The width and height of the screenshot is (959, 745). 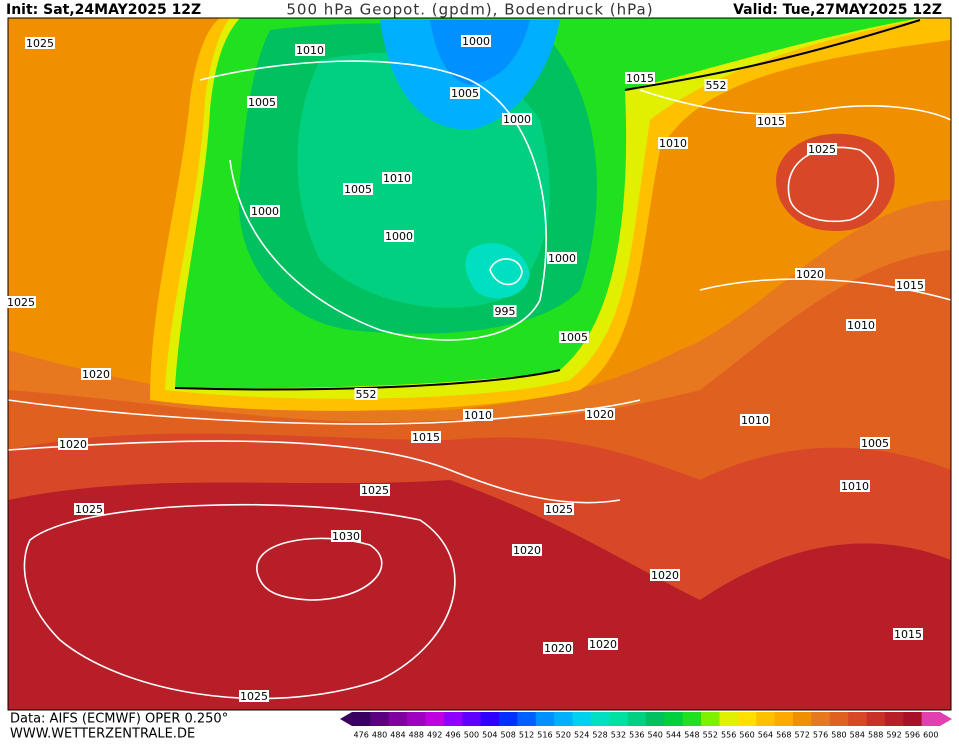 I want to click on colorbar-label: 588, so click(x=875, y=735).